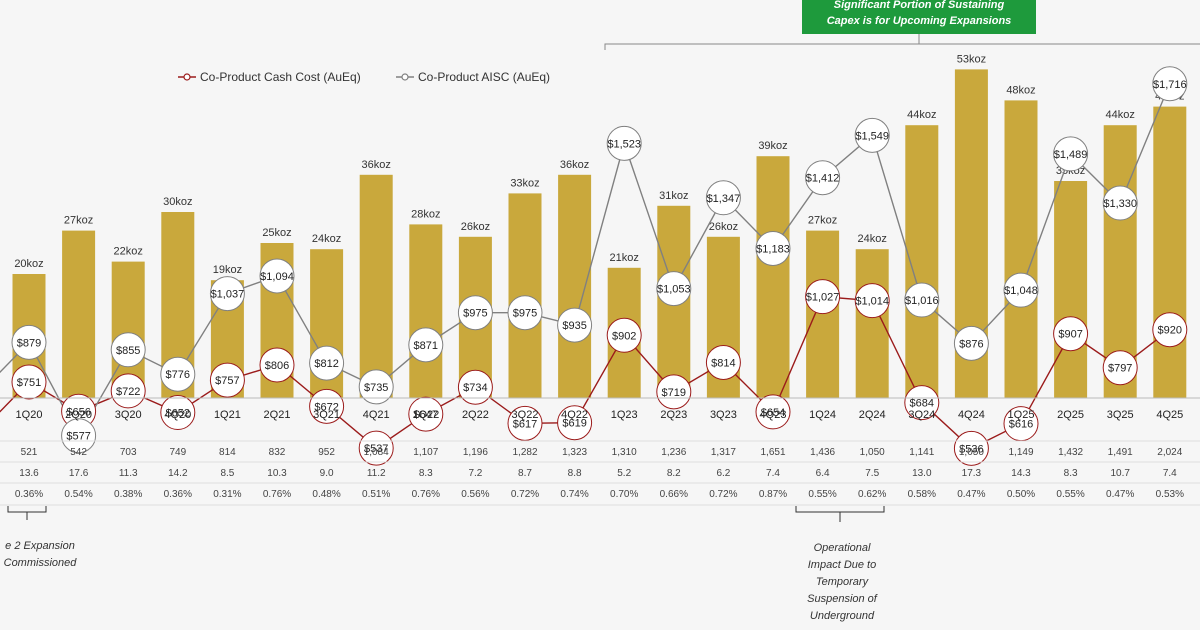 Image resolution: width=1200 pixels, height=630 pixels. Describe the element at coordinates (128, 392) in the screenshot. I see `cash-cost-label-3Q20: $722` at that location.